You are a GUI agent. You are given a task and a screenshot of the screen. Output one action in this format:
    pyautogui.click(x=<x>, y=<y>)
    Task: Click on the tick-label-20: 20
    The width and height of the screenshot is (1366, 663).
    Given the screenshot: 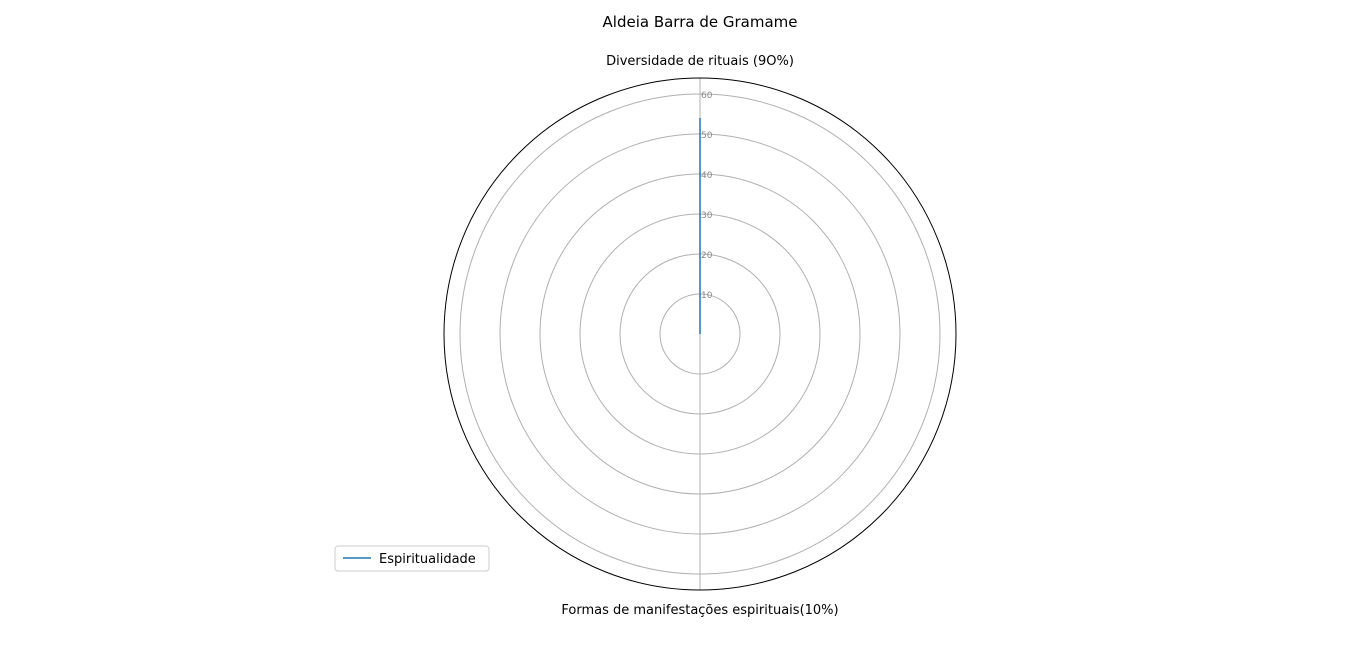 What is the action you would take?
    pyautogui.click(x=707, y=256)
    